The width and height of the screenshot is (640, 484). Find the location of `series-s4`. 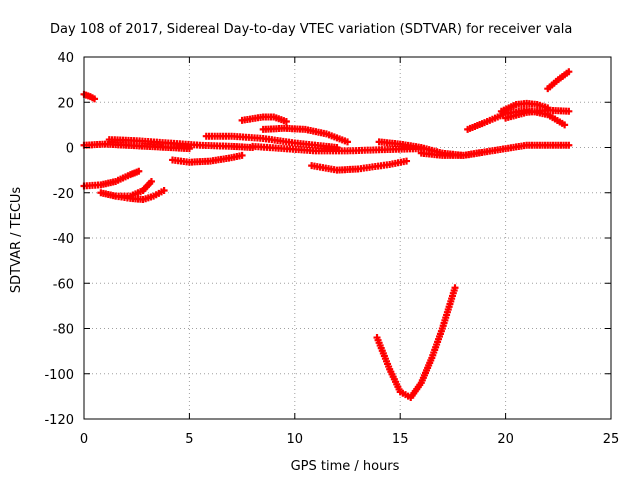

series-s4 is located at coordinates (111, 178).